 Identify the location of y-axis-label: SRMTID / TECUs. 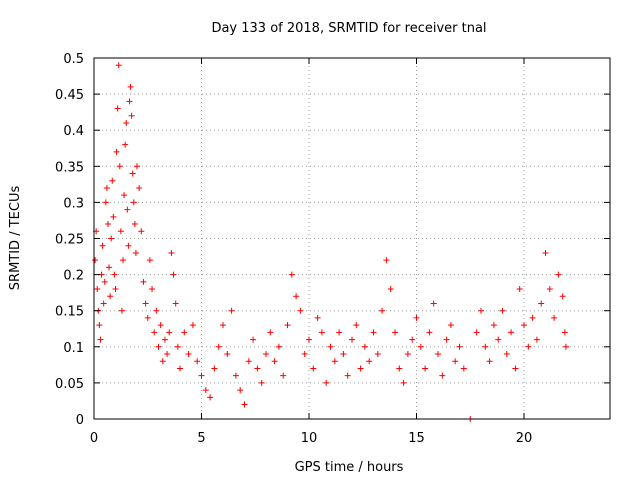
(15, 238).